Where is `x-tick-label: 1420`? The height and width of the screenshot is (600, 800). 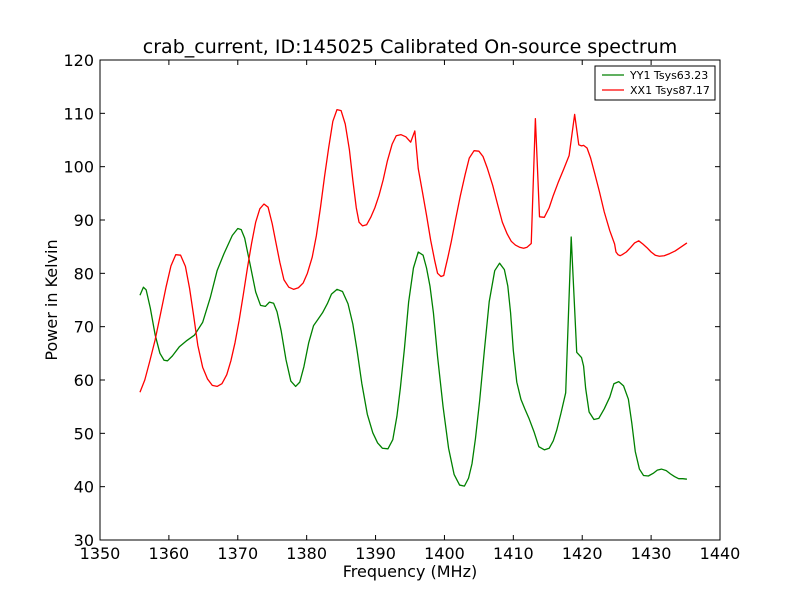
x-tick-label: 1420 is located at coordinates (582, 553).